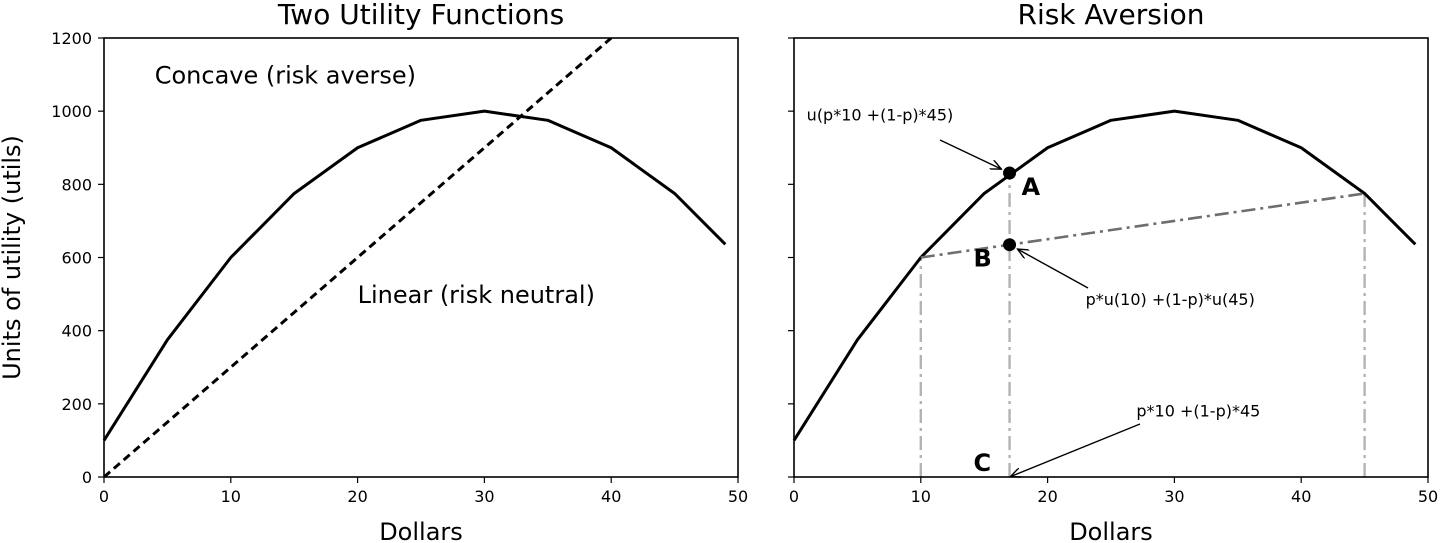 Image resolution: width=1440 pixels, height=543 pixels. Describe the element at coordinates (420, 15) in the screenshot. I see `chart-title: Two Utility Functions` at that location.